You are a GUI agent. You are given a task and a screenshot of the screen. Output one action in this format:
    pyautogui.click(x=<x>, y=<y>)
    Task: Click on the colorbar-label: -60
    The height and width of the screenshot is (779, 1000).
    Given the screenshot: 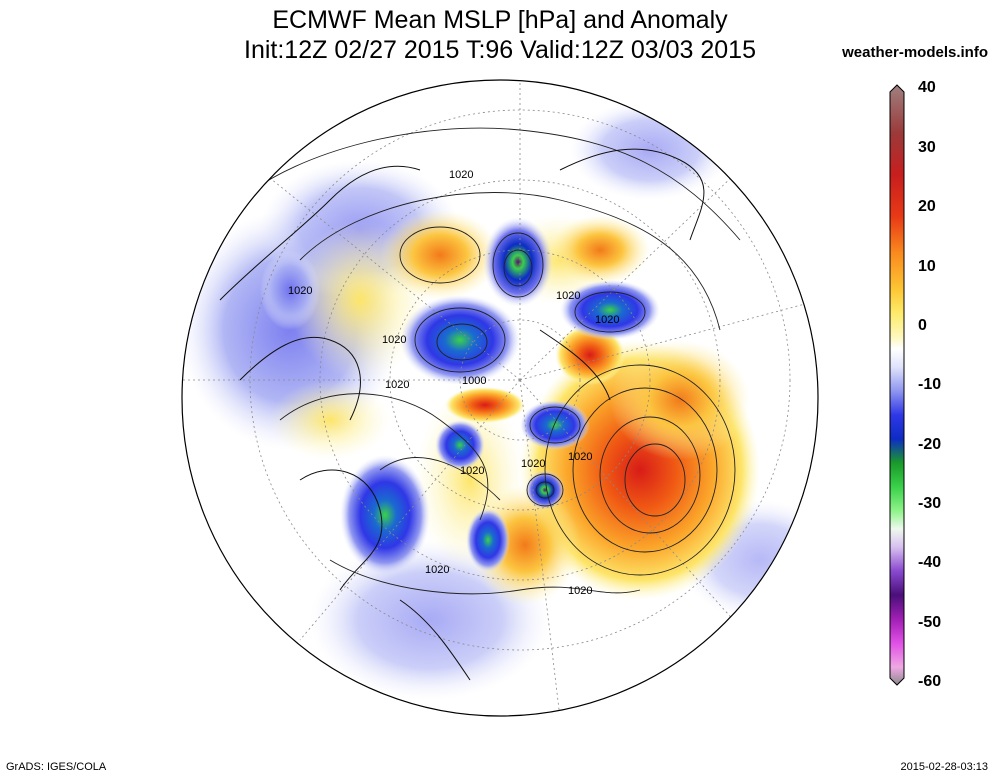 What is the action you would take?
    pyautogui.click(x=930, y=681)
    